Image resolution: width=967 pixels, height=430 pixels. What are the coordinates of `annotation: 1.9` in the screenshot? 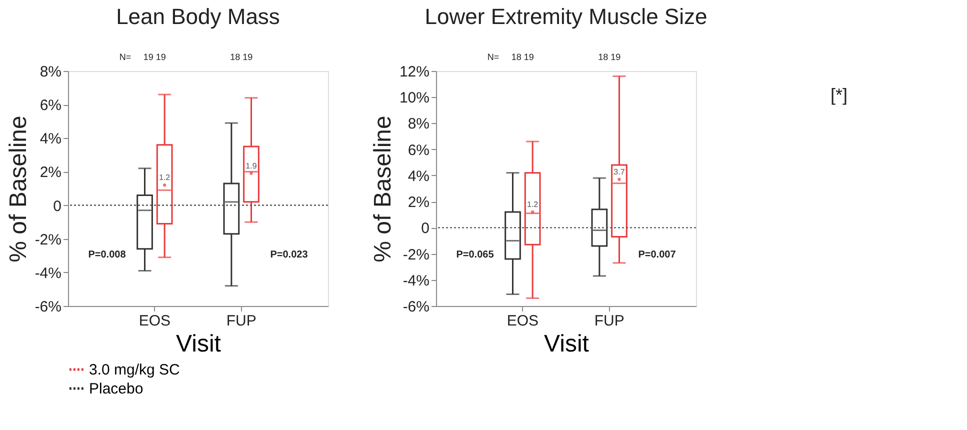 It's located at (252, 165).